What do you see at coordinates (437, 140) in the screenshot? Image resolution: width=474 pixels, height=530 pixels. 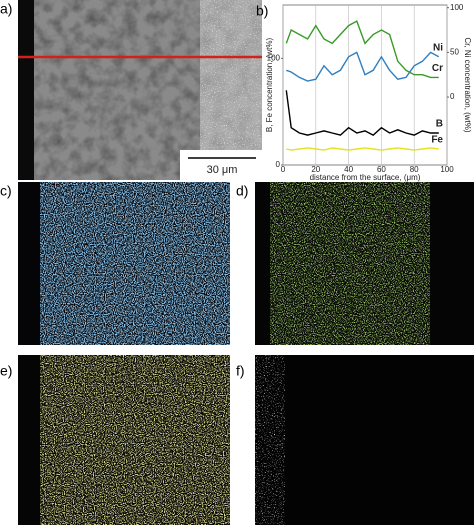 I see `series-label: Fe` at bounding box center [437, 140].